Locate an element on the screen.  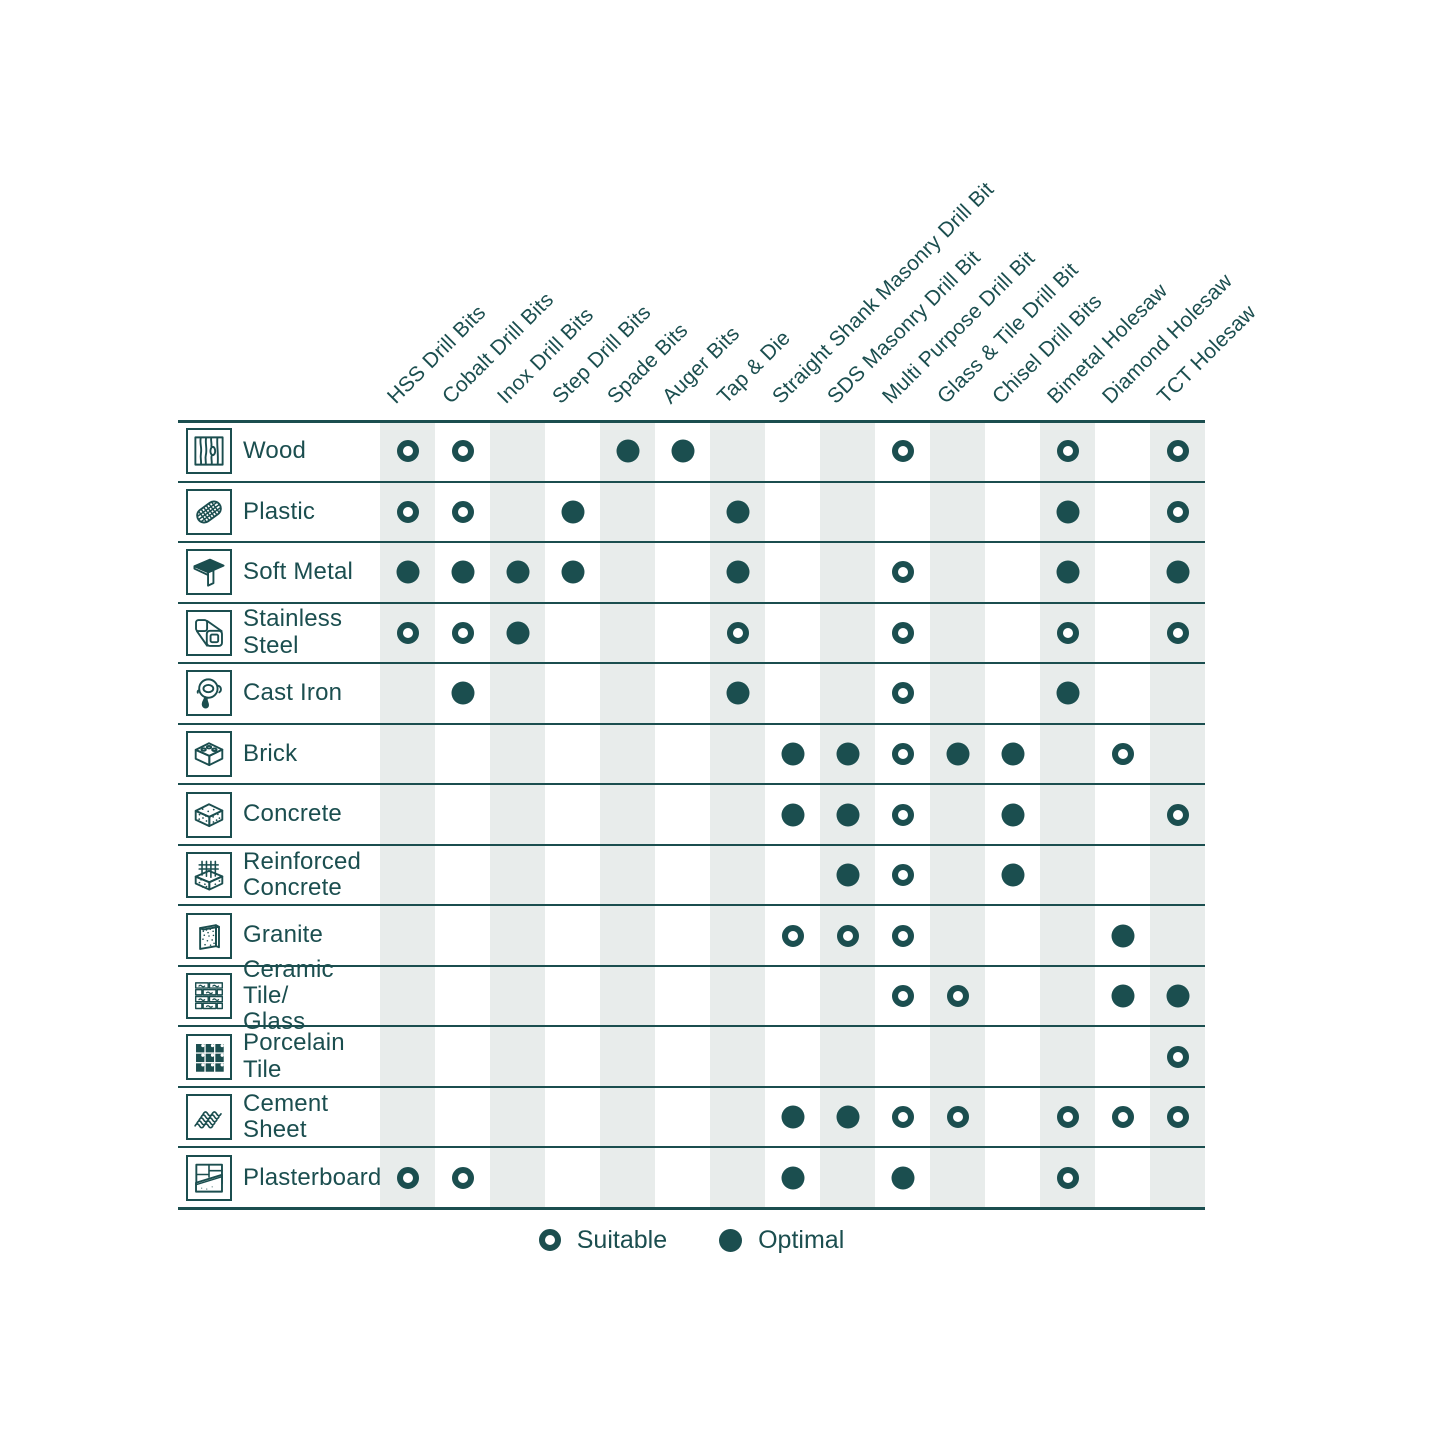
legend-optimal-label: Optimal is located at coordinates (801, 1239).